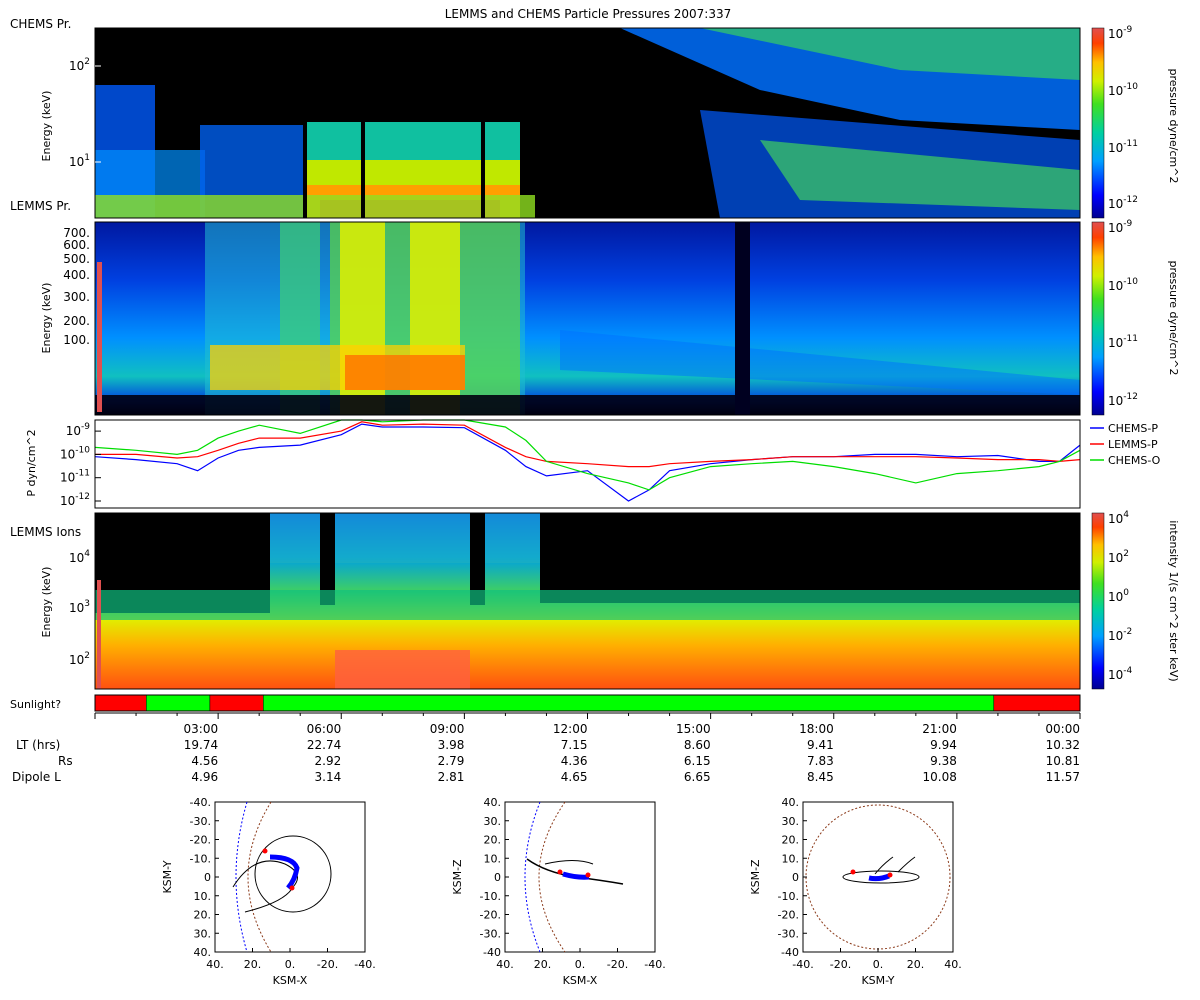 The width and height of the screenshot is (1200, 1000). What do you see at coordinates (1133, 444) in the screenshot?
I see `legend-lemms-p: LEMMS-P` at bounding box center [1133, 444].